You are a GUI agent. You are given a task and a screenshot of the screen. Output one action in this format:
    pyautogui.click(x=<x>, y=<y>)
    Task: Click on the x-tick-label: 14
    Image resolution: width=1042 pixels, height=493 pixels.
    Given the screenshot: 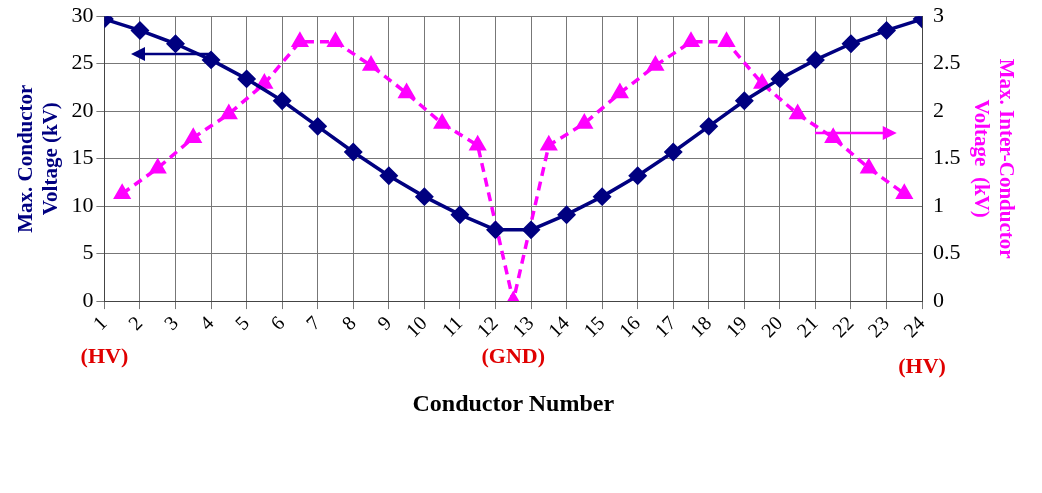 What is the action you would take?
    pyautogui.click(x=558, y=326)
    